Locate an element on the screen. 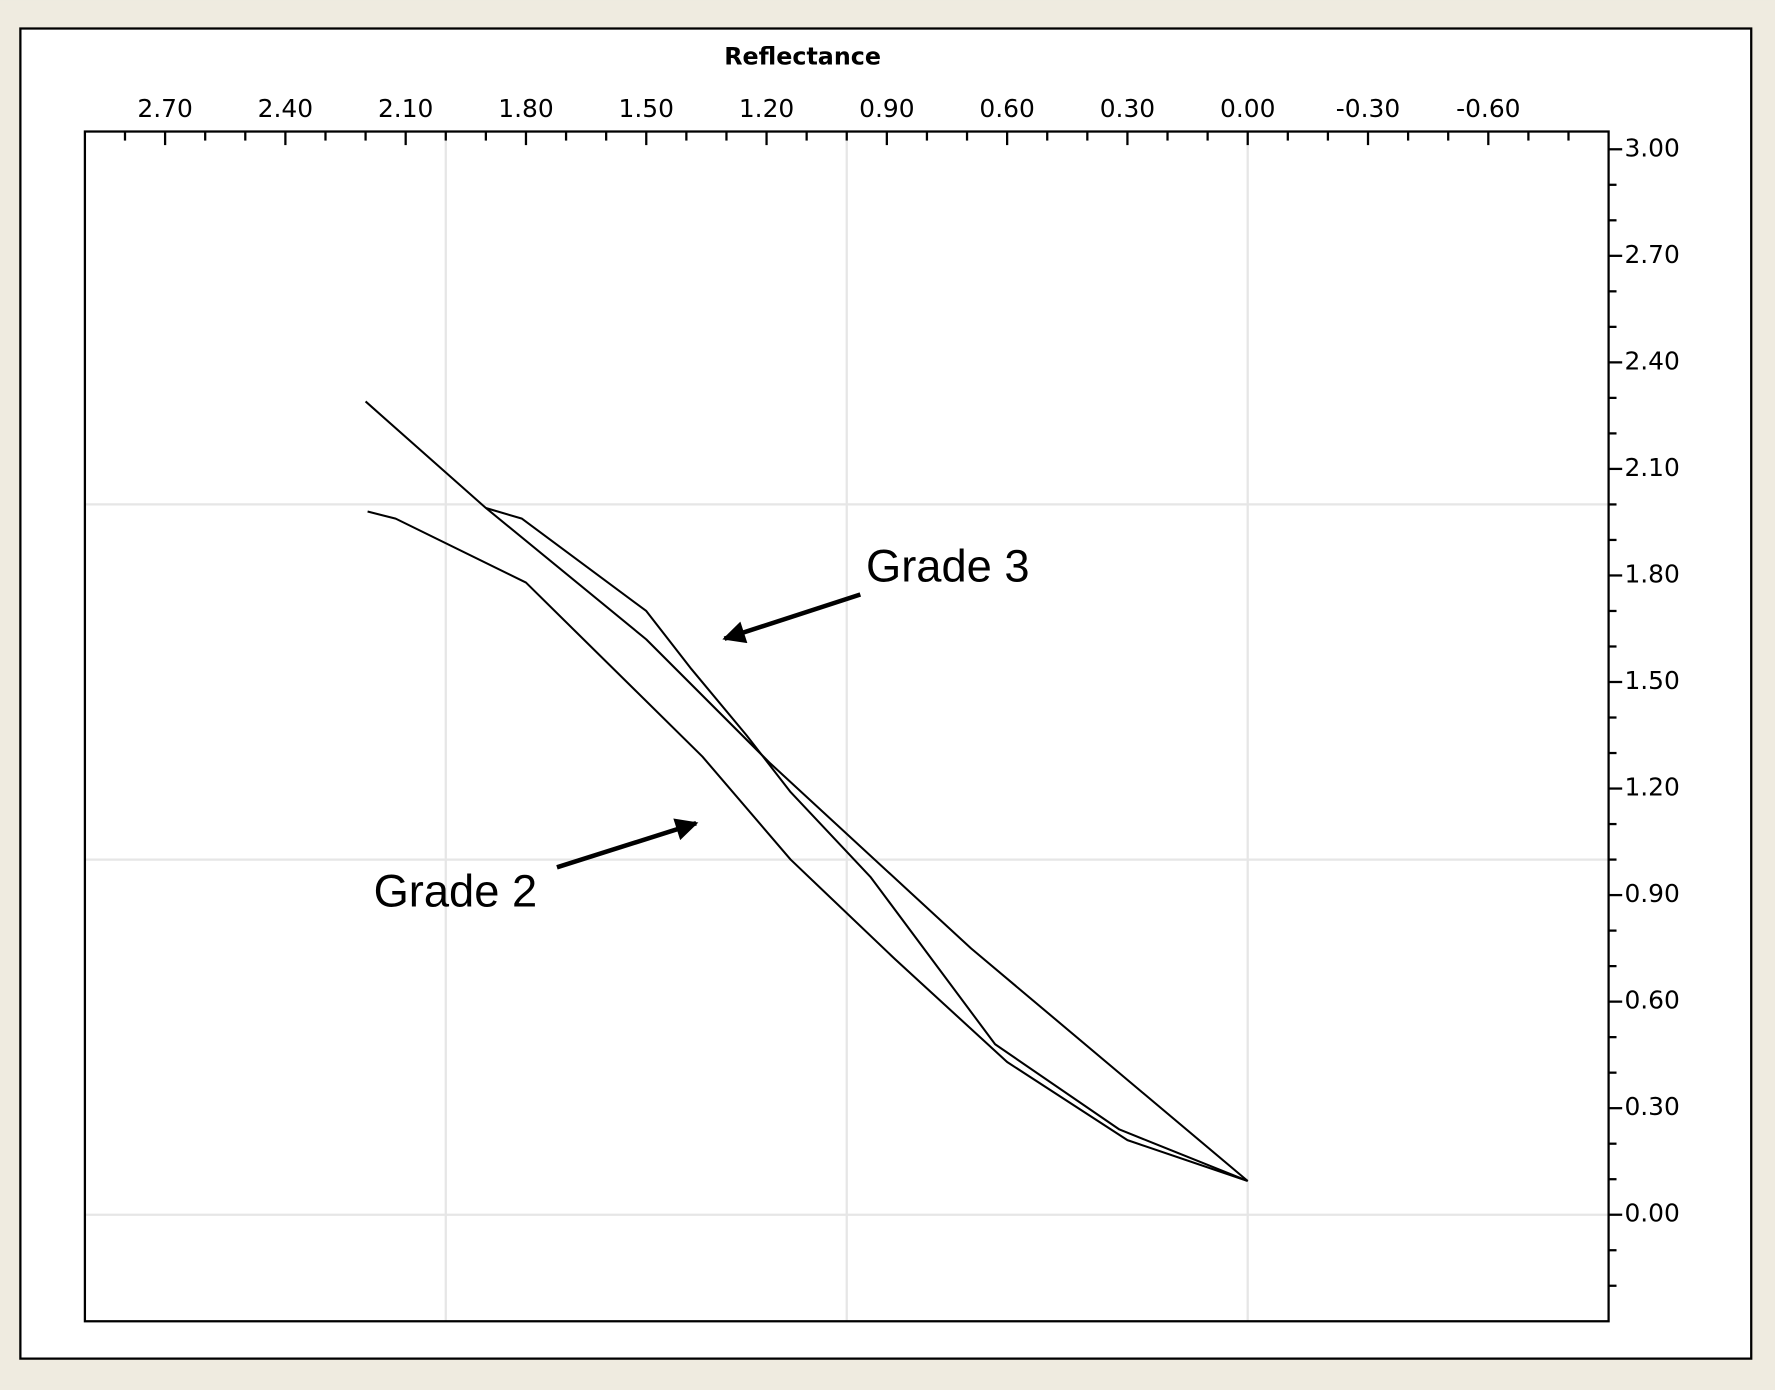 Image resolution: width=1775 pixels, height=1390 pixels. x-tick-label: 0.60 is located at coordinates (1006, 108).